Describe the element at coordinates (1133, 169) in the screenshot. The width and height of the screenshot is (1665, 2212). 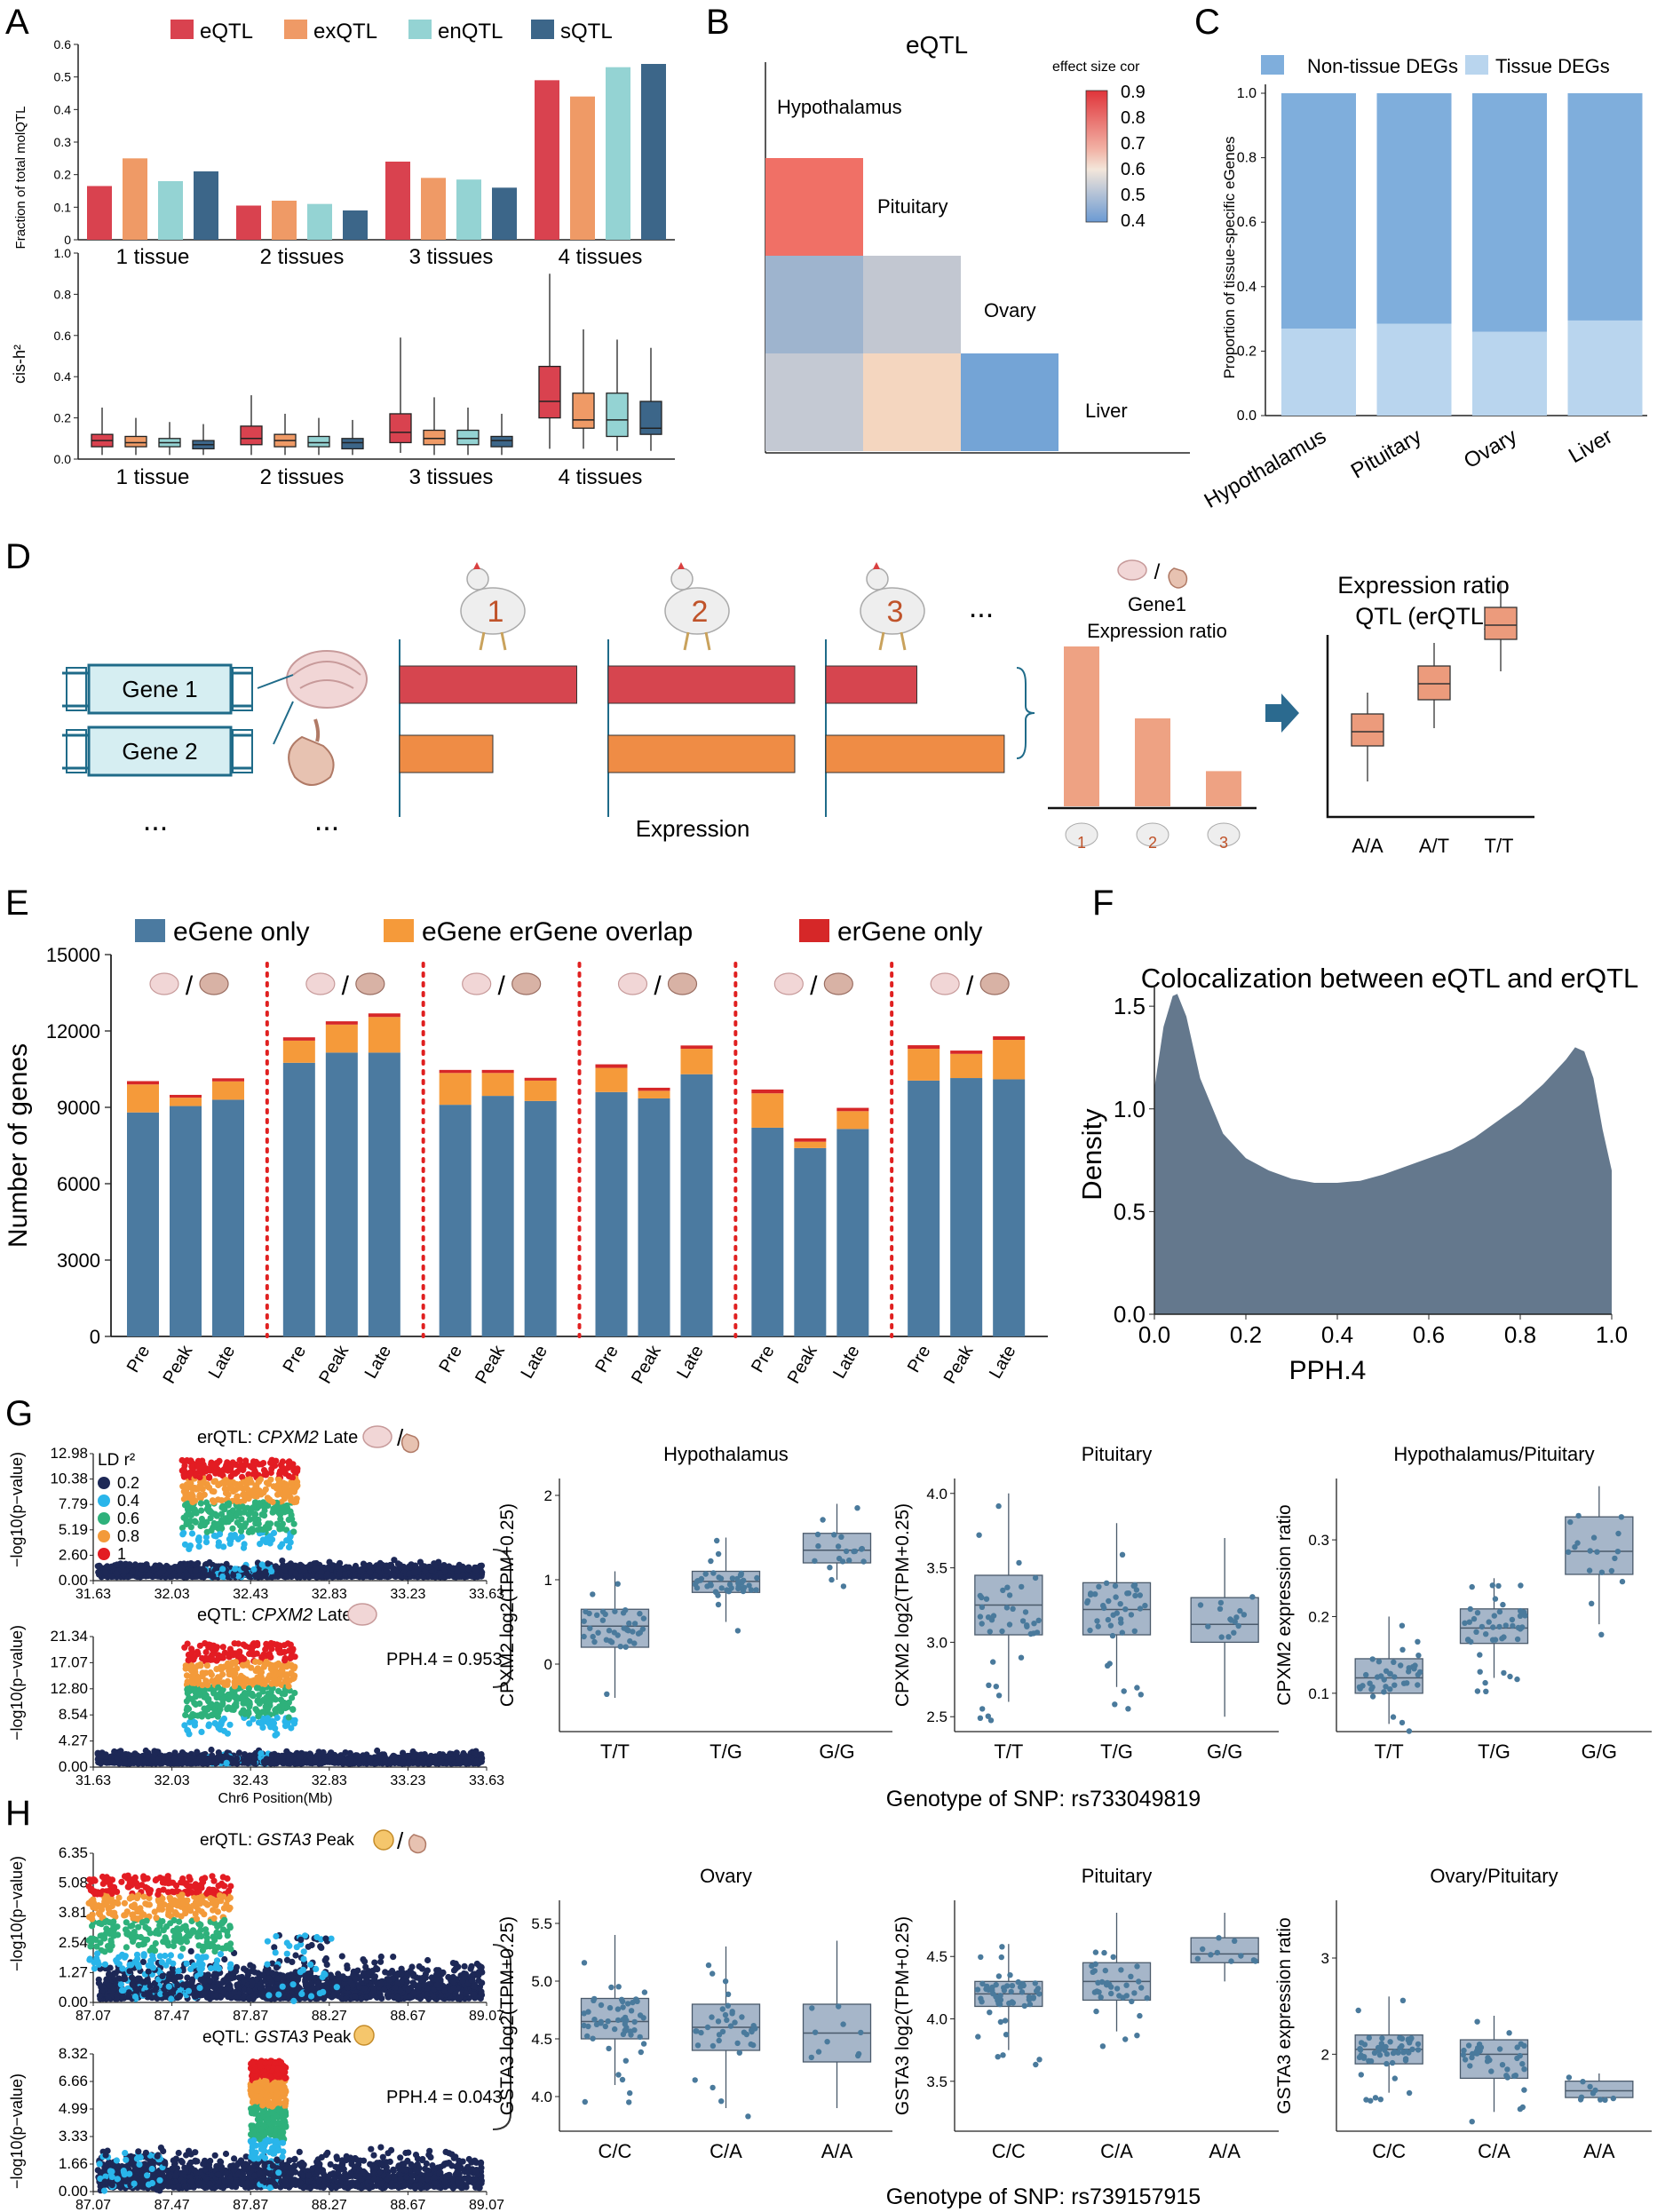
I see `colorbar-tick: 0.6` at that location.